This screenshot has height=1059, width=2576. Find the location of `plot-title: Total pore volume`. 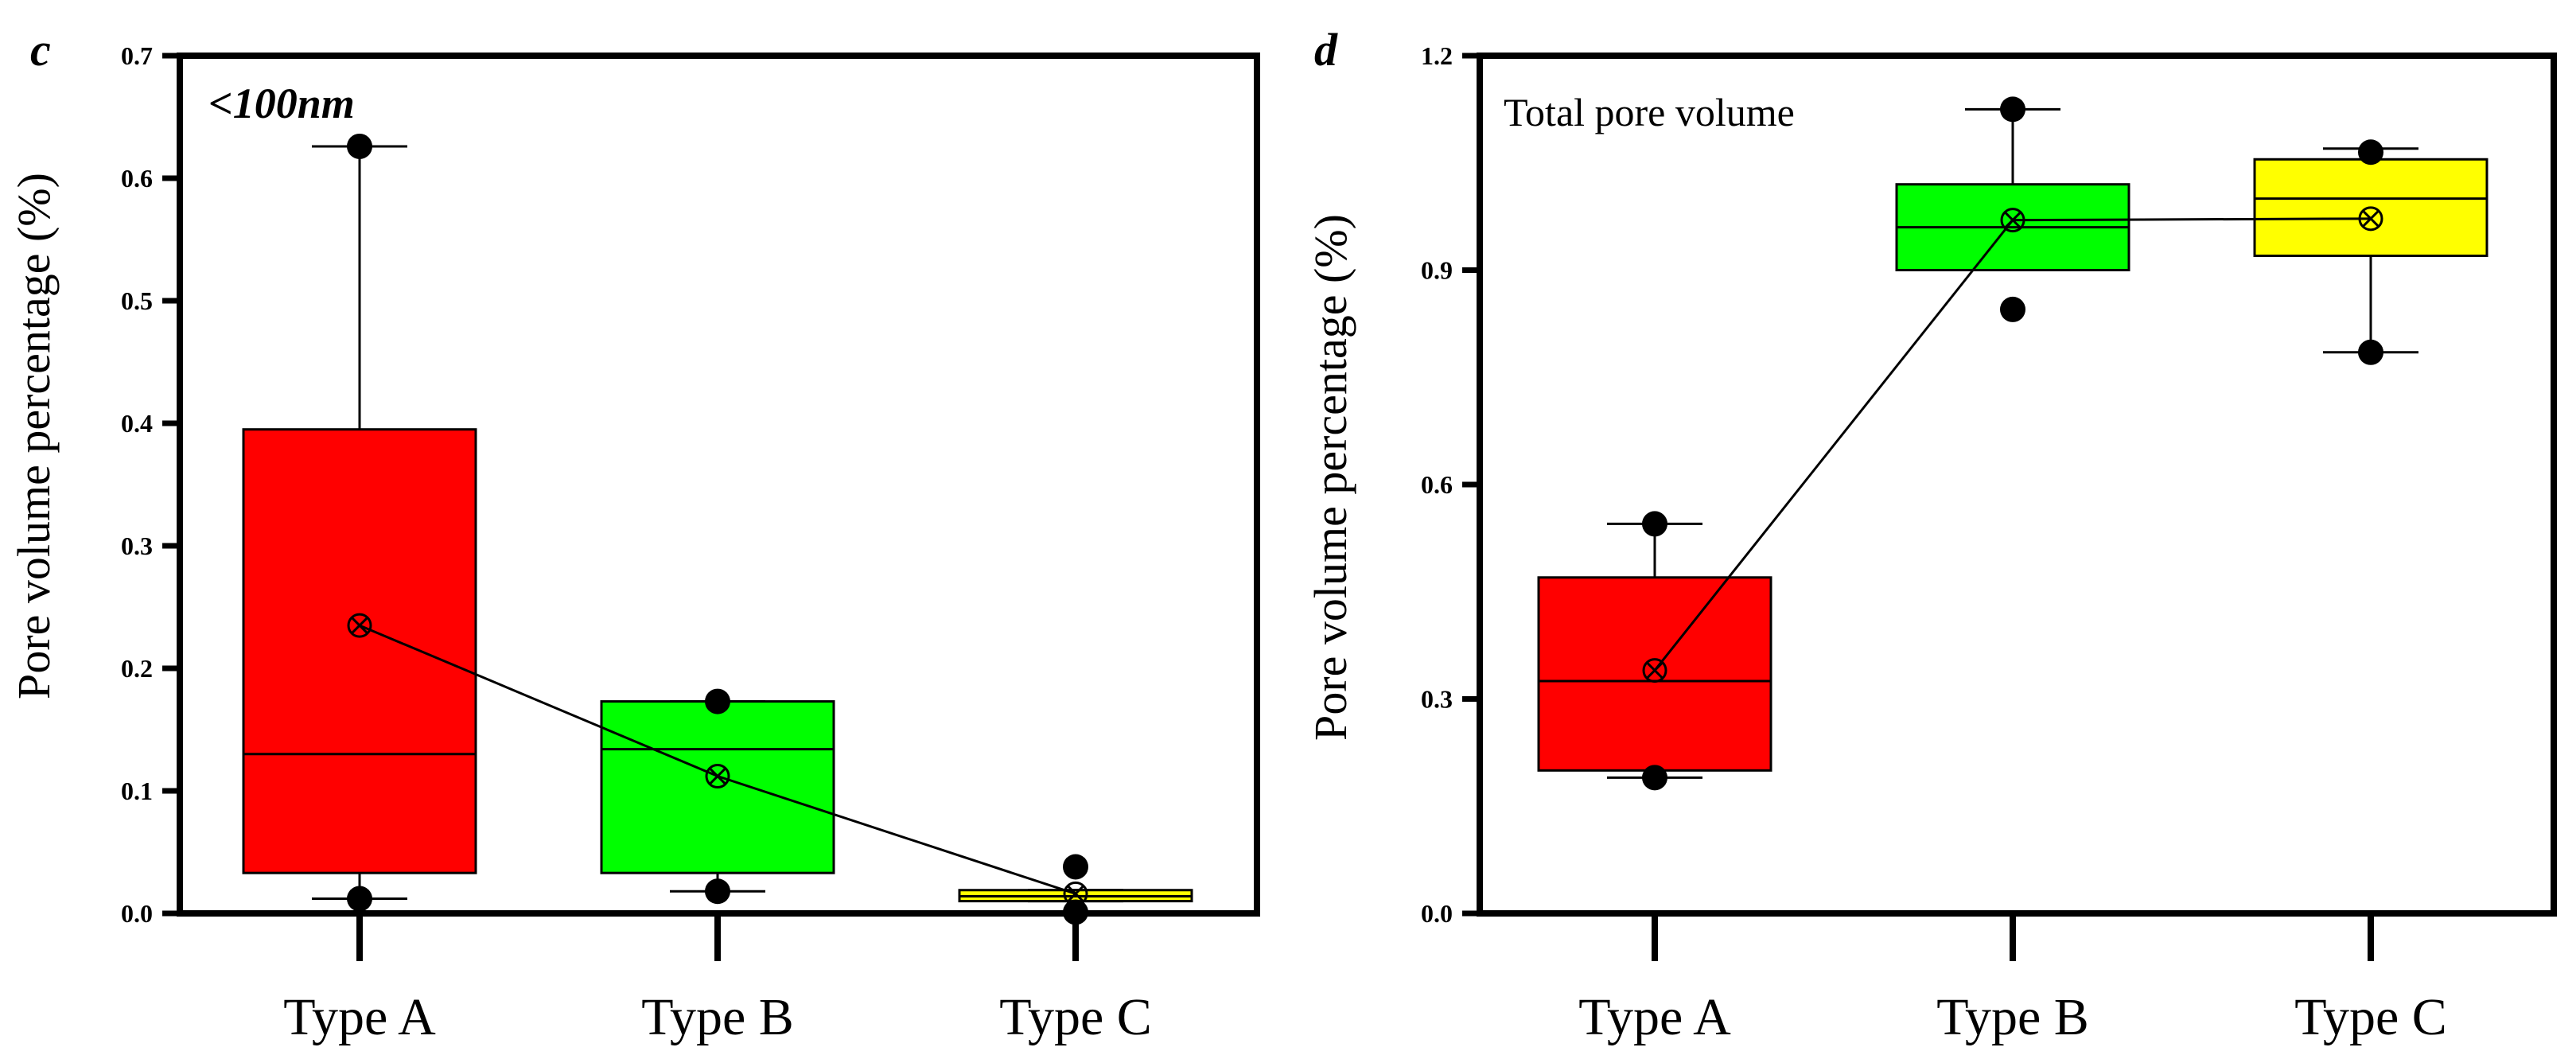

plot-title: Total pore volume is located at coordinates (1650, 112).